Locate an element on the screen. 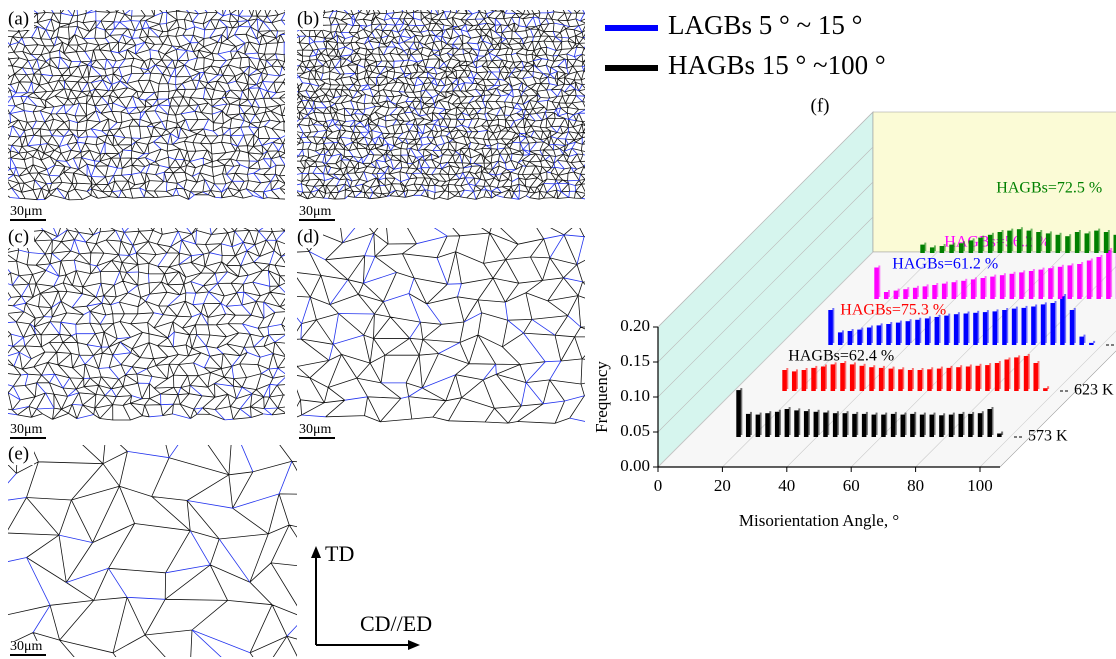 The width and height of the screenshot is (1116, 659). annotation: HAGBs=61.2 % is located at coordinates (945, 264).